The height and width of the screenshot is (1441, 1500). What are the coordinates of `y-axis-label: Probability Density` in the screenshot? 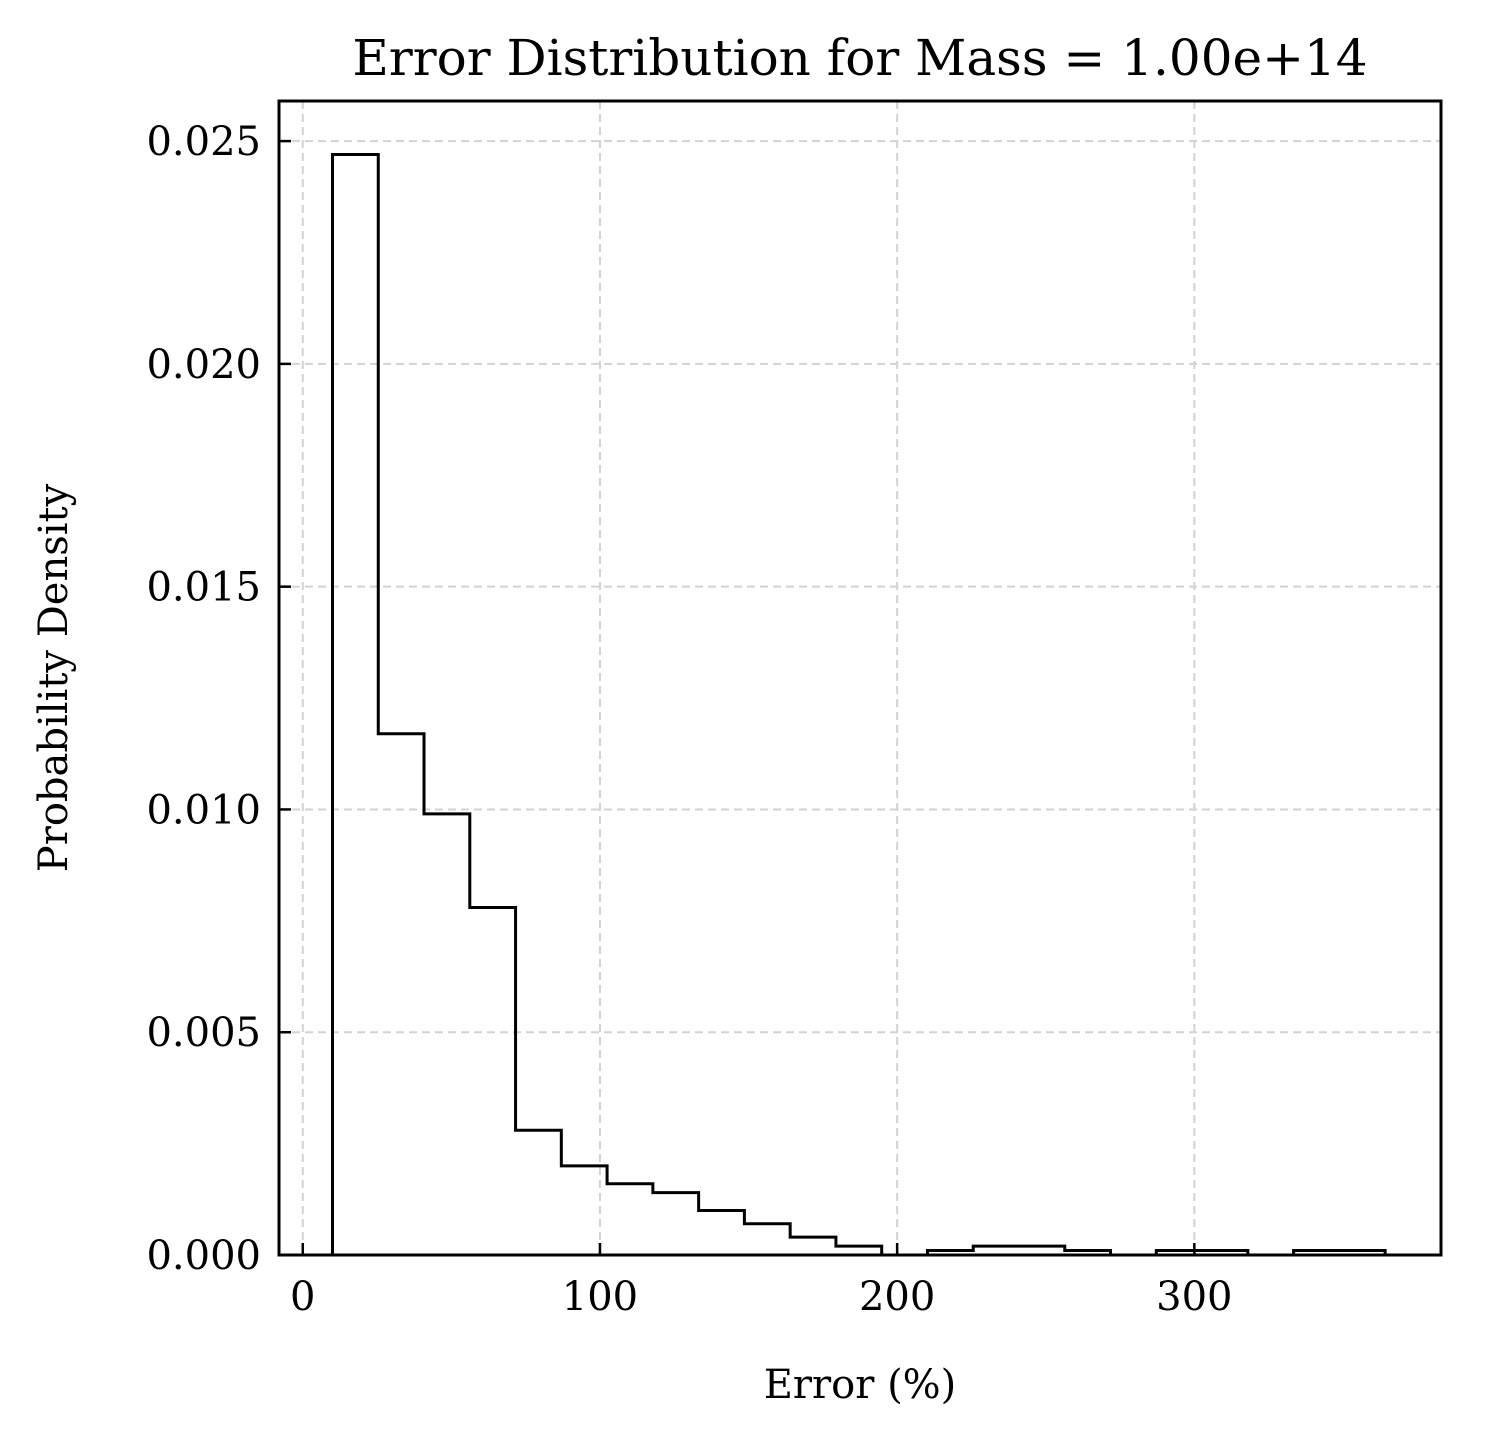 It's located at (54, 677).